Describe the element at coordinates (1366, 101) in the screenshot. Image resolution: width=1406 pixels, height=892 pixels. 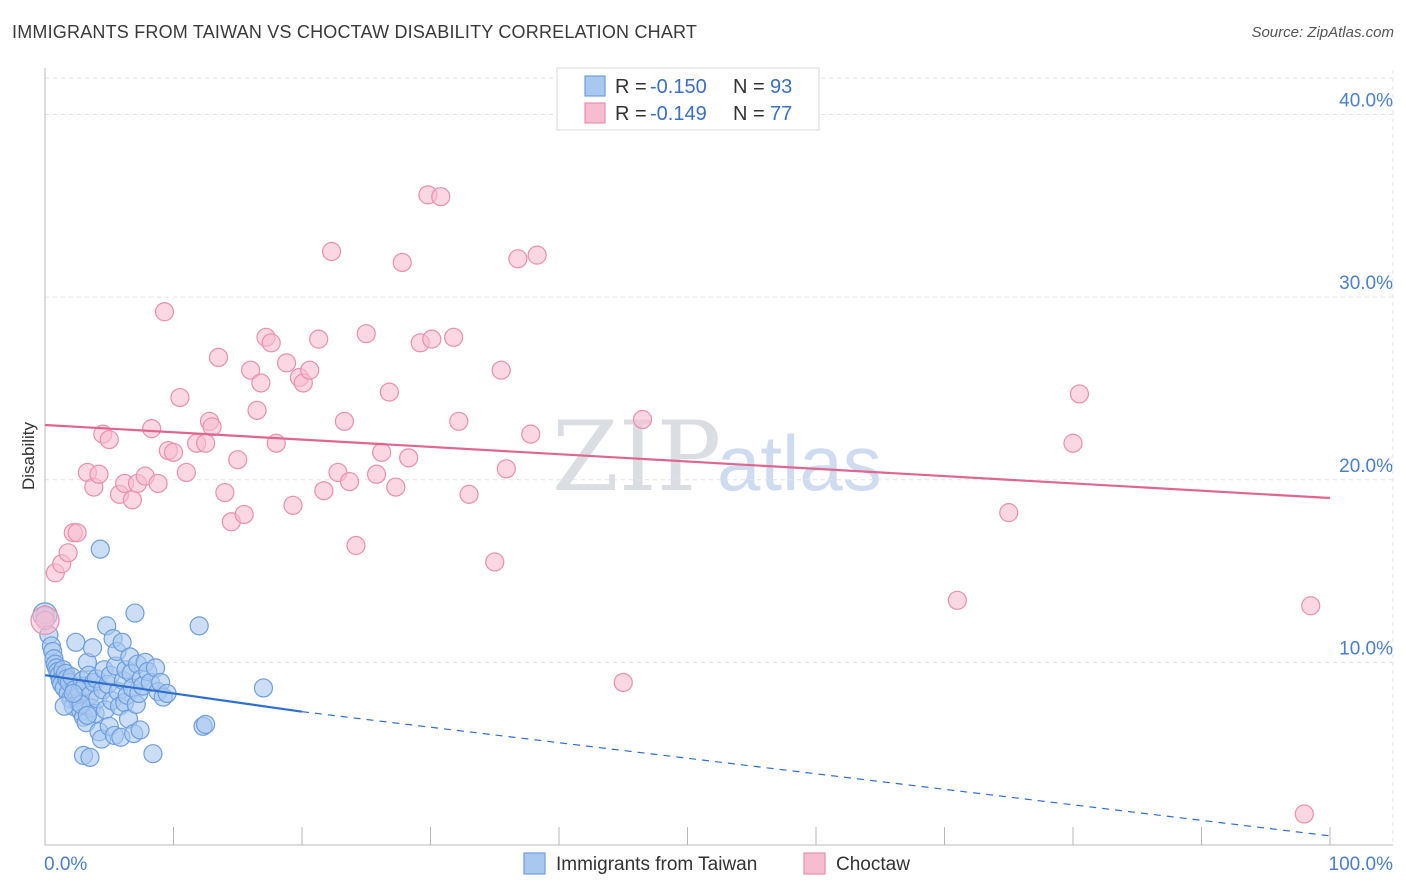
I see `y-tick-label: 40.0%` at that location.